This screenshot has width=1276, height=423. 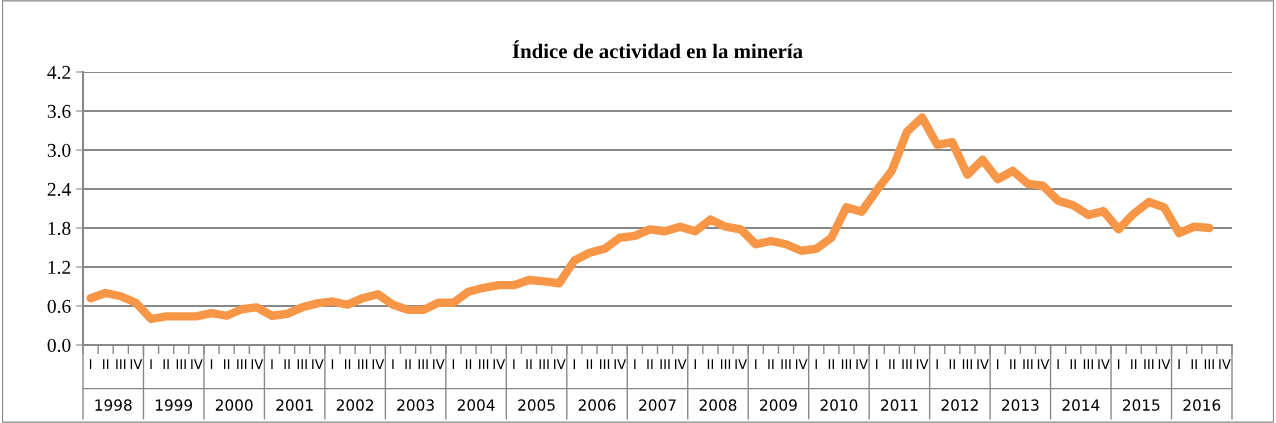 What do you see at coordinates (113, 405) in the screenshot?
I see `text: 1998` at bounding box center [113, 405].